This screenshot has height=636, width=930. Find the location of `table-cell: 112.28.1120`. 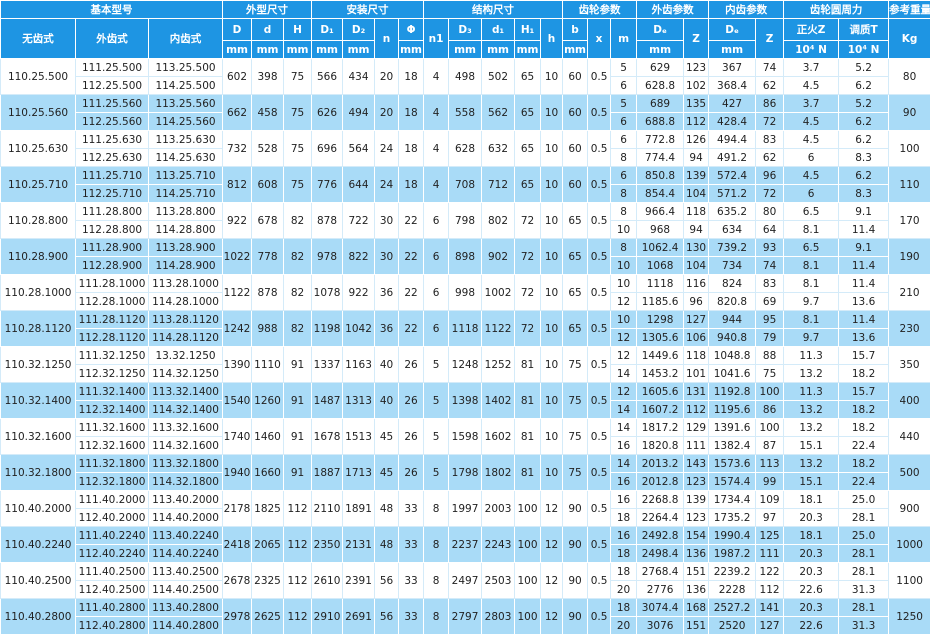

table-cell: 112.28.1120 is located at coordinates (112, 337).